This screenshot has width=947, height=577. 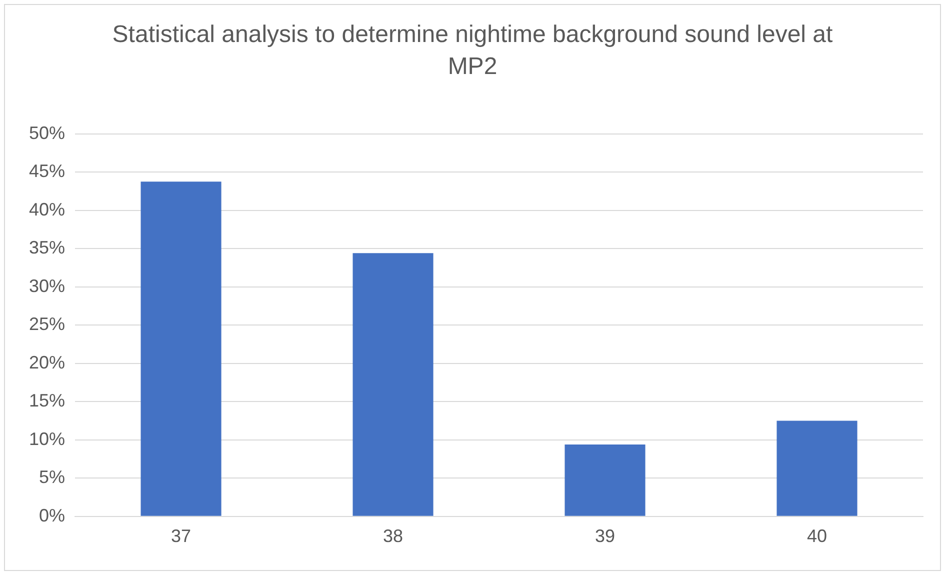 What do you see at coordinates (47, 171) in the screenshot?
I see `y-tick-label: 45%` at bounding box center [47, 171].